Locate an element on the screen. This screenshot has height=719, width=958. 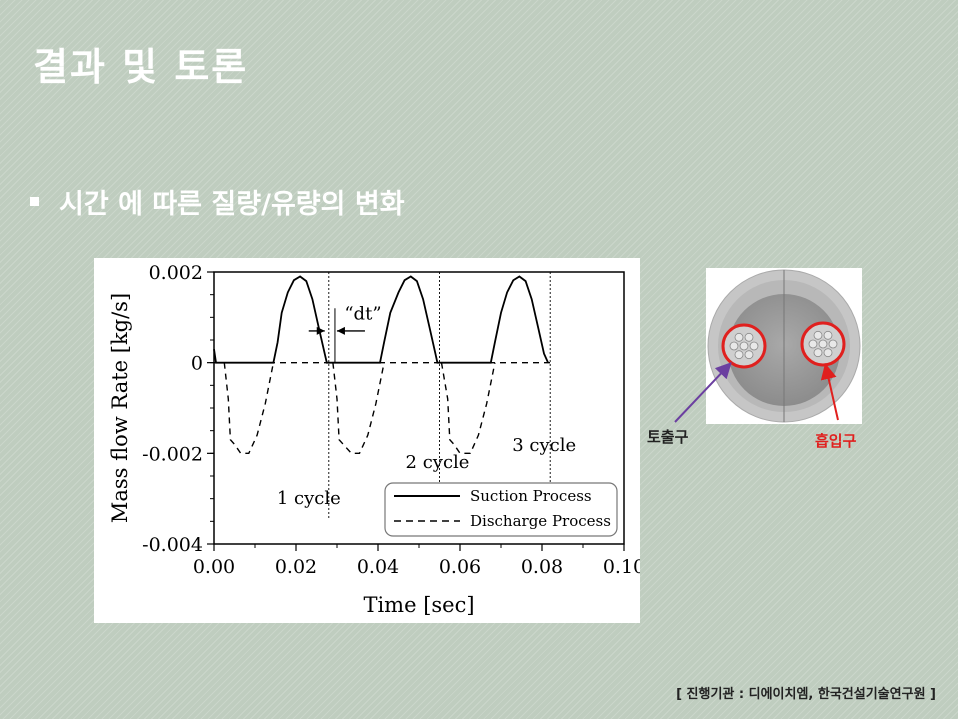
bullet-square-icon is located at coordinates (34, 201).